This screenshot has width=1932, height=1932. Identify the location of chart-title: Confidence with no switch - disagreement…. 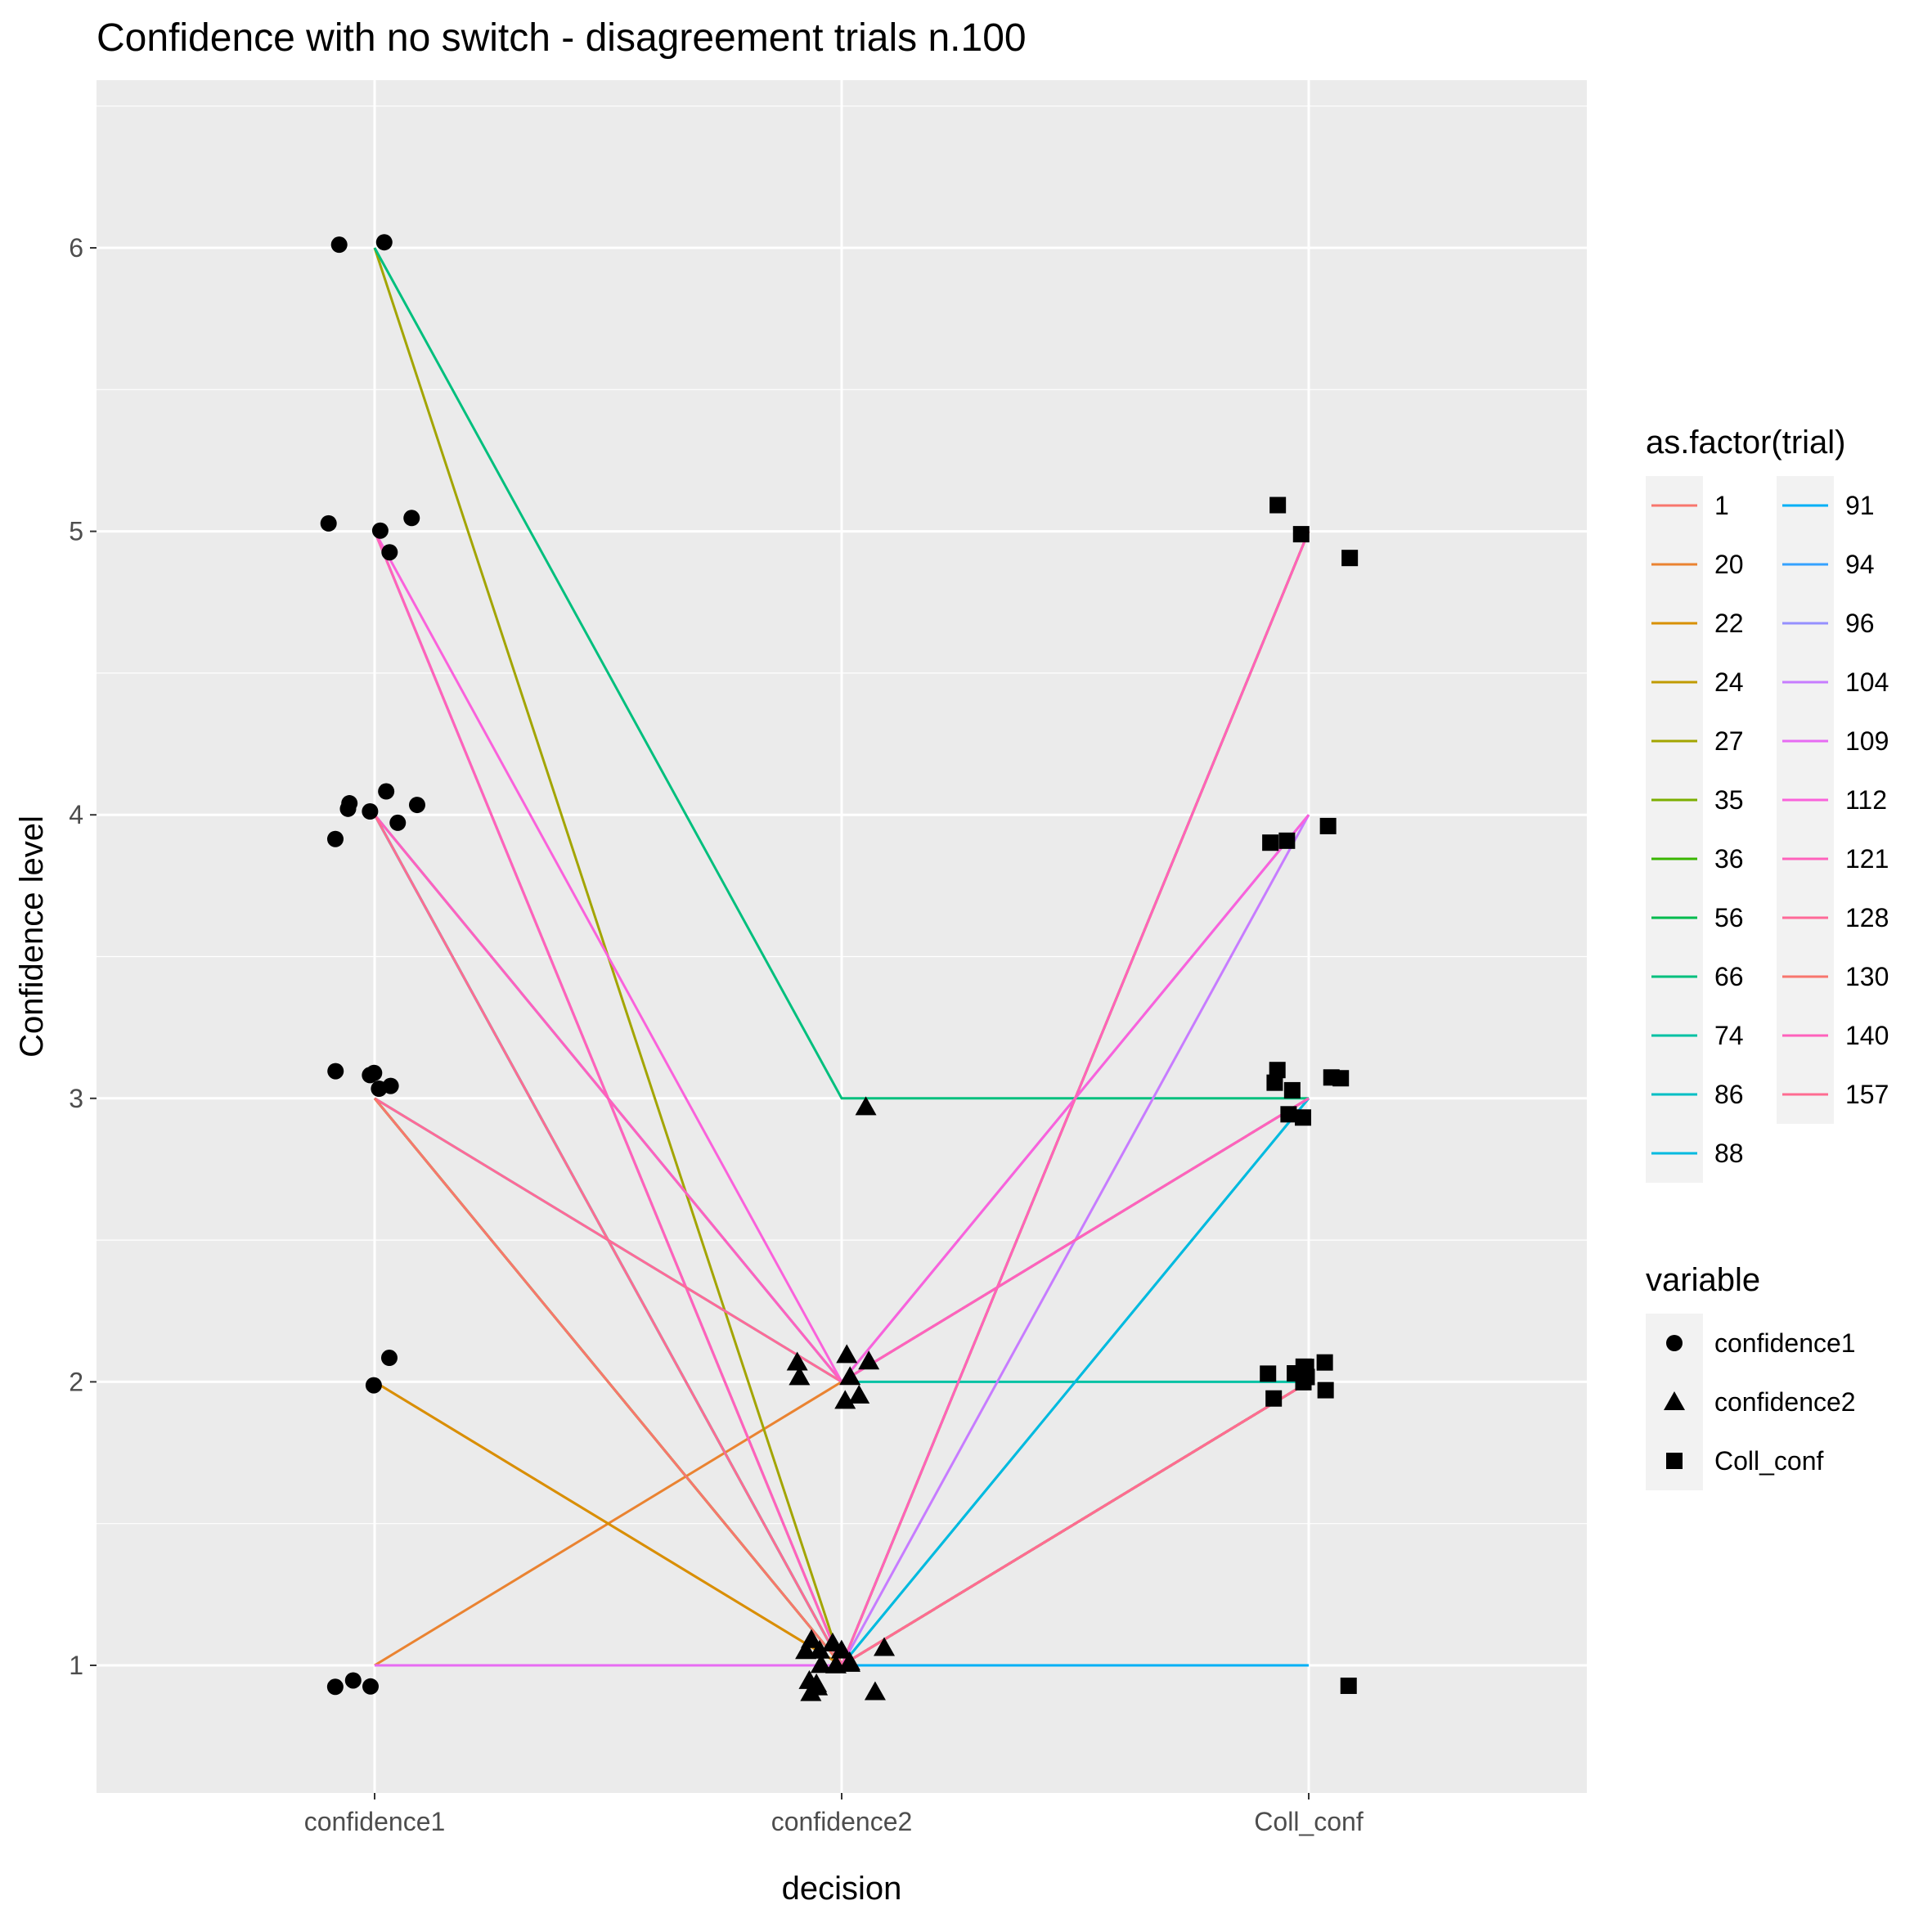
(562, 38).